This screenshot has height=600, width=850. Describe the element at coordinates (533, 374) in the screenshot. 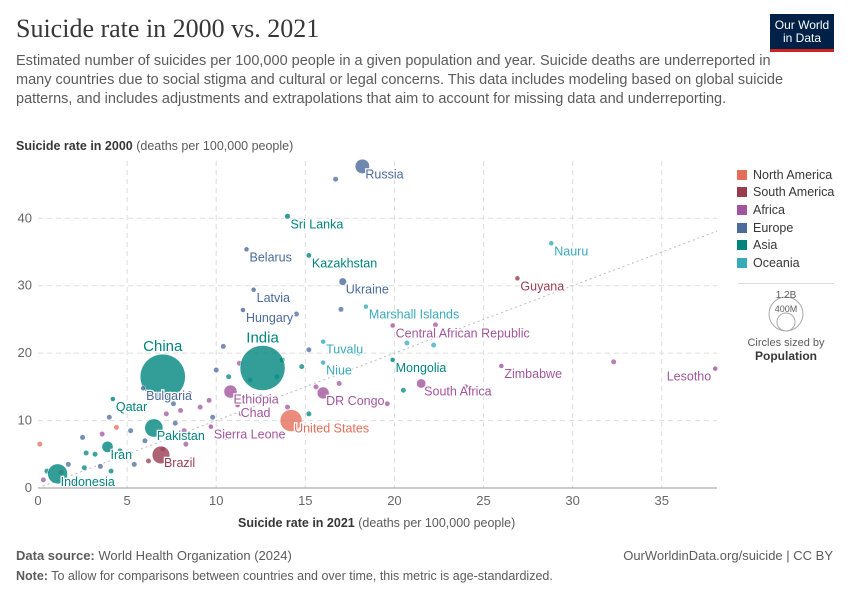

I see `point-label: Zimbabwe` at that location.